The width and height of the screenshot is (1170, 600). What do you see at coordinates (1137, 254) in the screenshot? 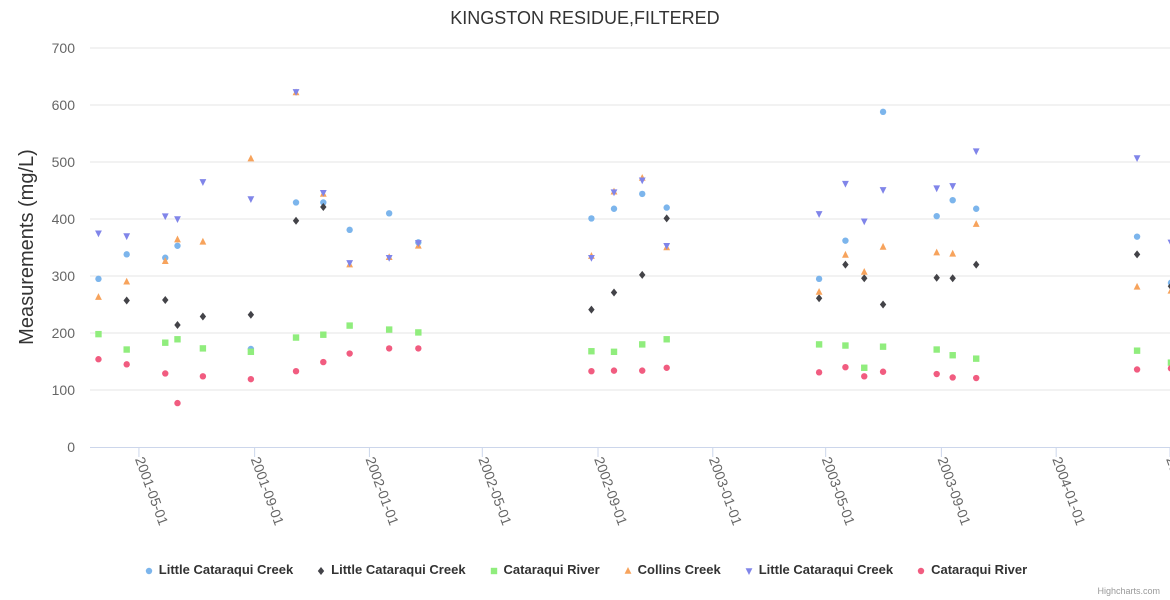
I see `data-point: Little Cataraqui Creek: 2004-03-27, 338` at bounding box center [1137, 254].